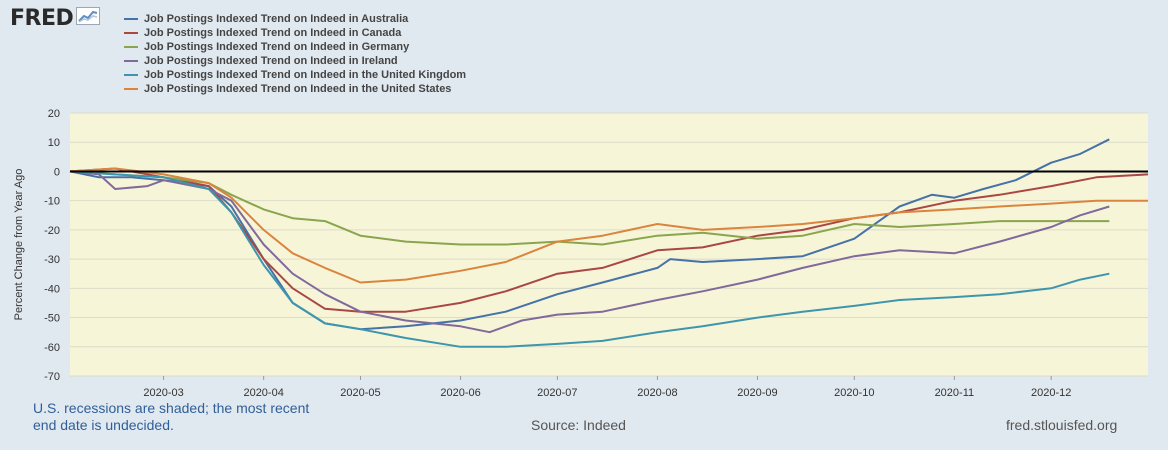  I want to click on y-tick-label: -10, so click(52, 202).